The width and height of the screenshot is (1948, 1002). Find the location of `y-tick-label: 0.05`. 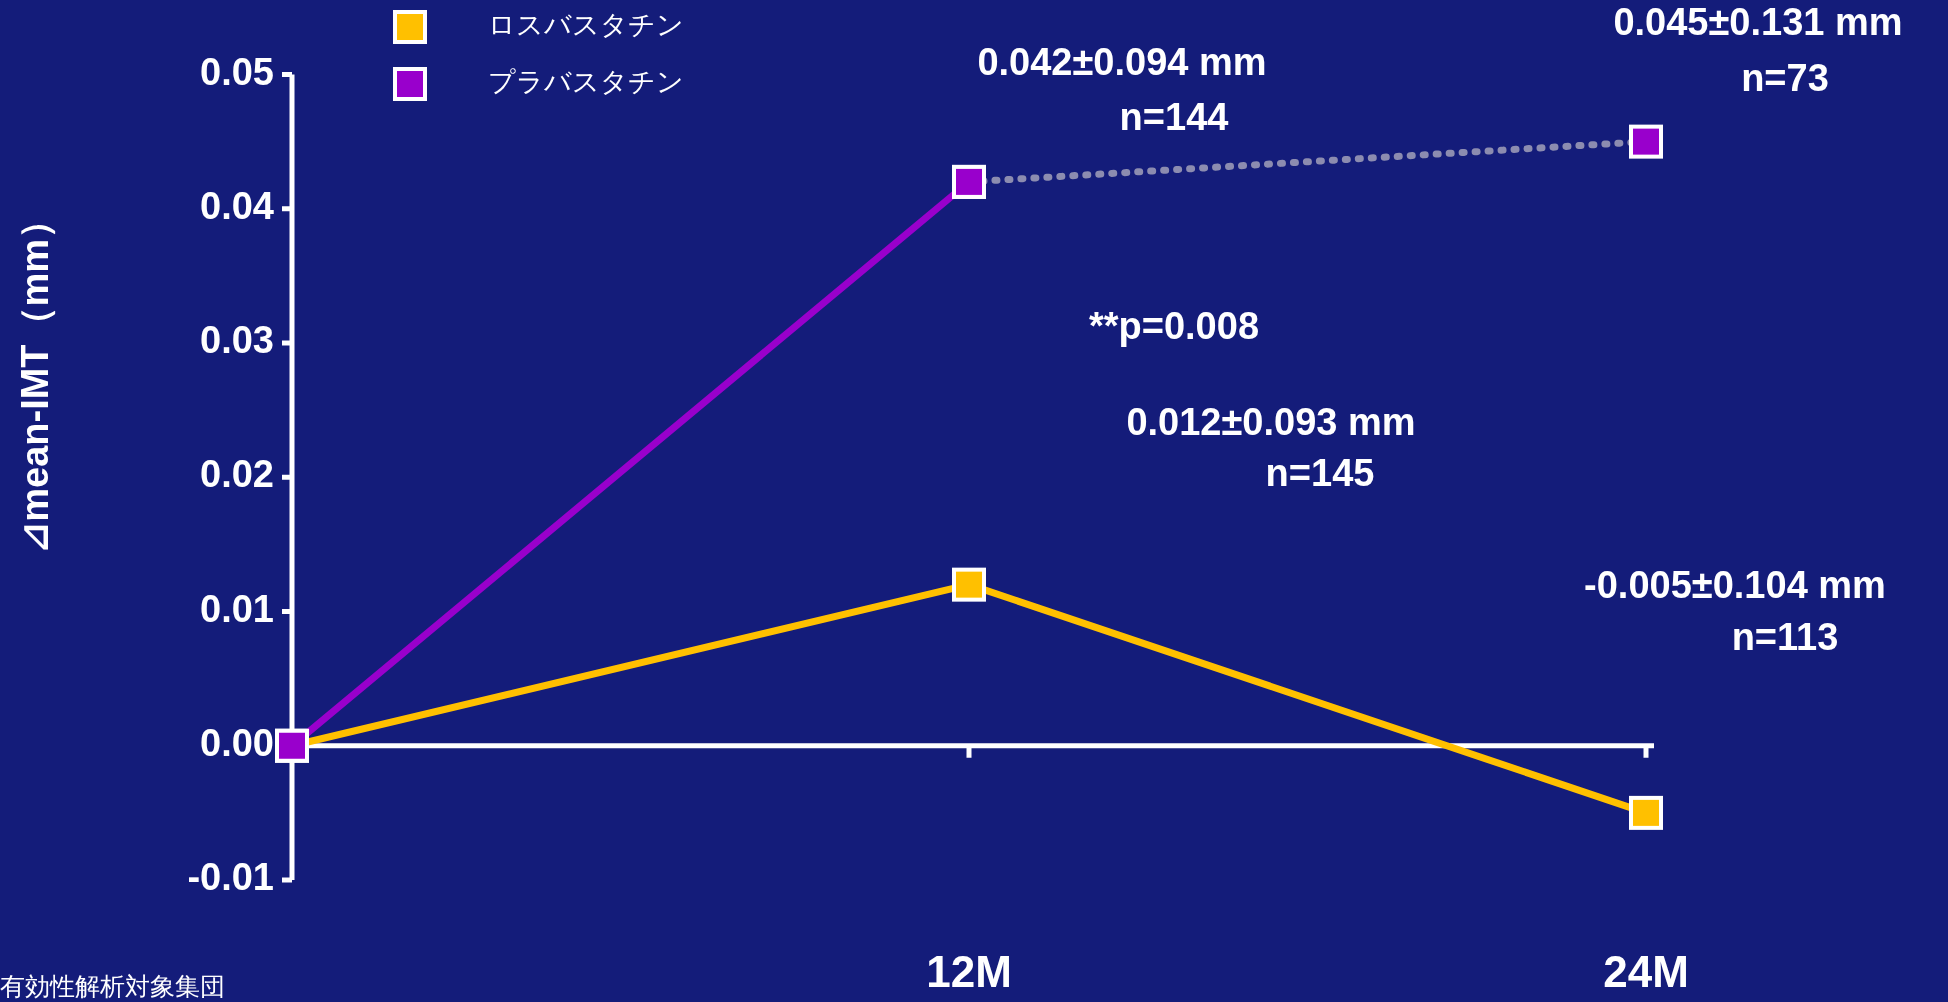

y-tick-label: 0.05 is located at coordinates (237, 71).